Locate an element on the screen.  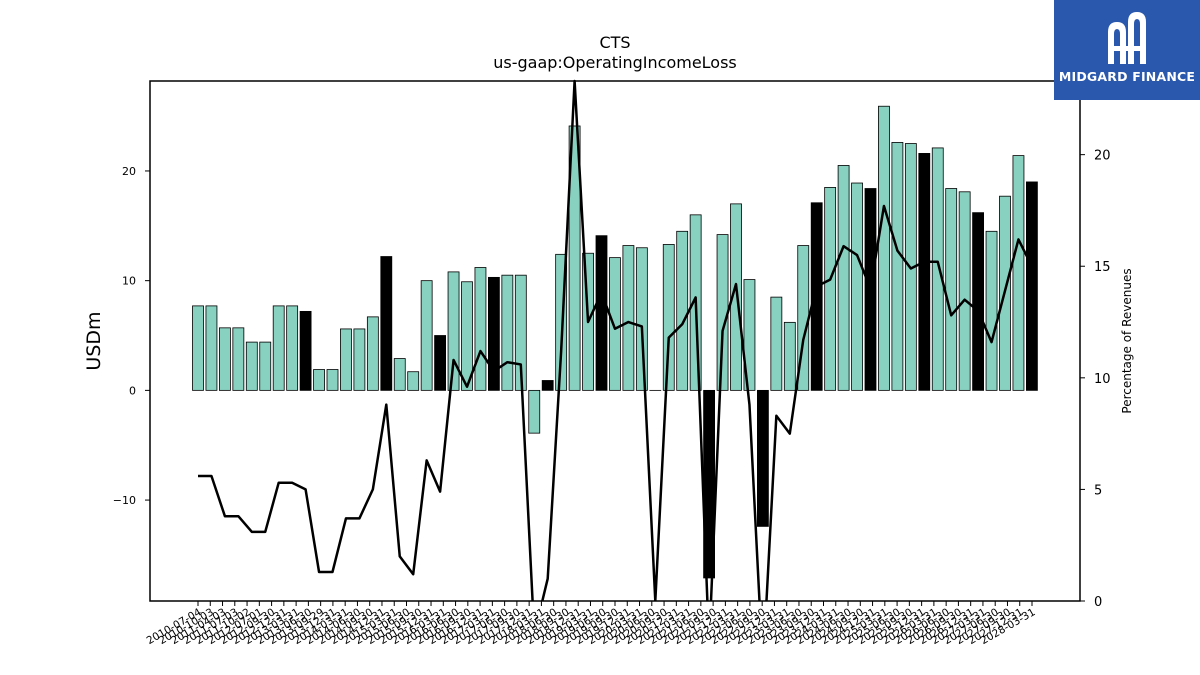
y-left-tick-label: 10 is located at coordinates (129, 281).